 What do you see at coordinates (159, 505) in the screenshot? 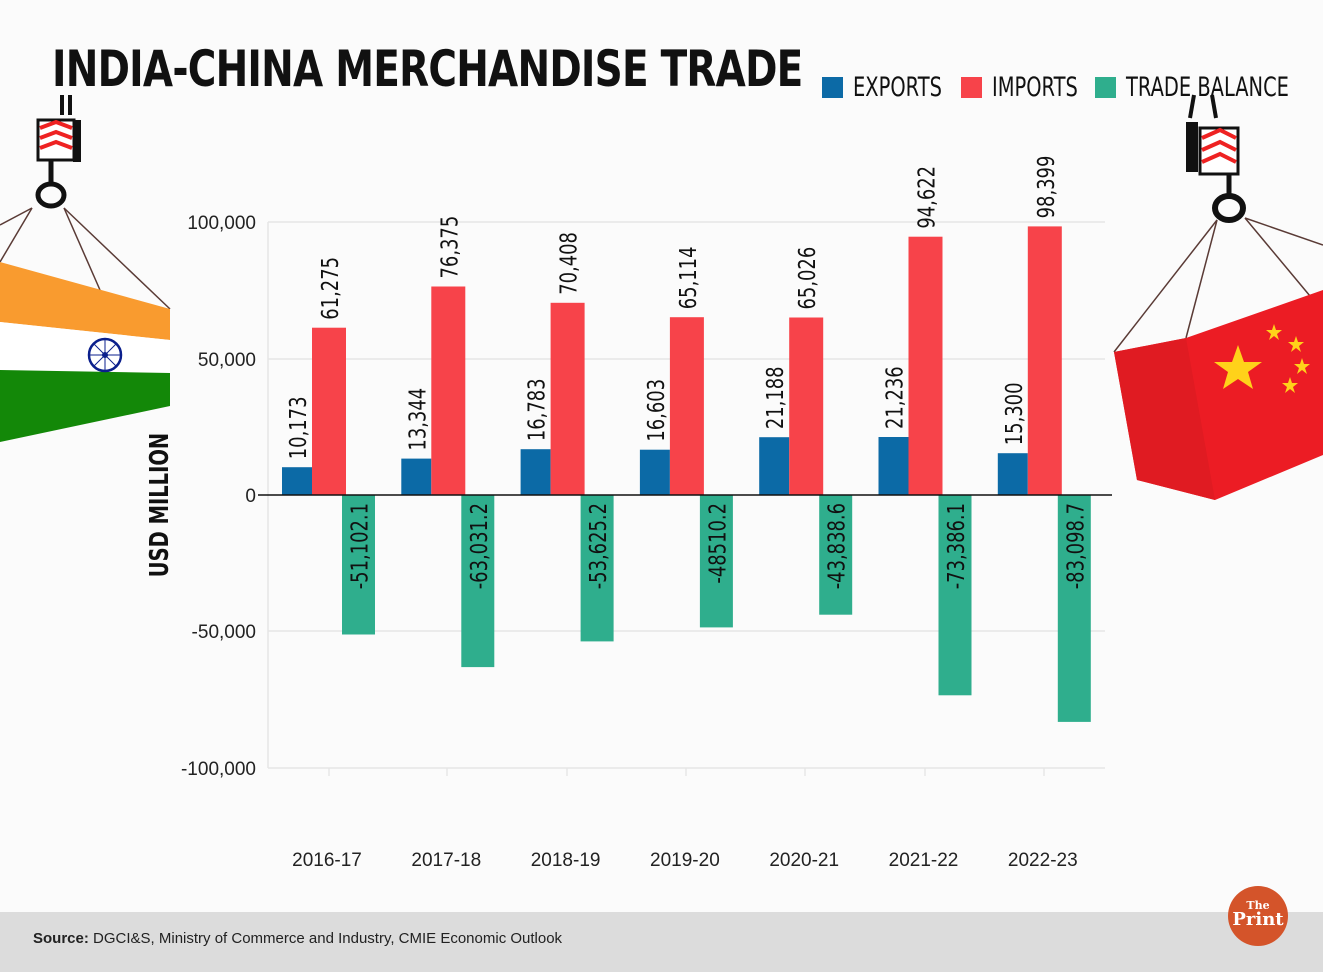
I see `y-axis-label: USD MILLION` at bounding box center [159, 505].